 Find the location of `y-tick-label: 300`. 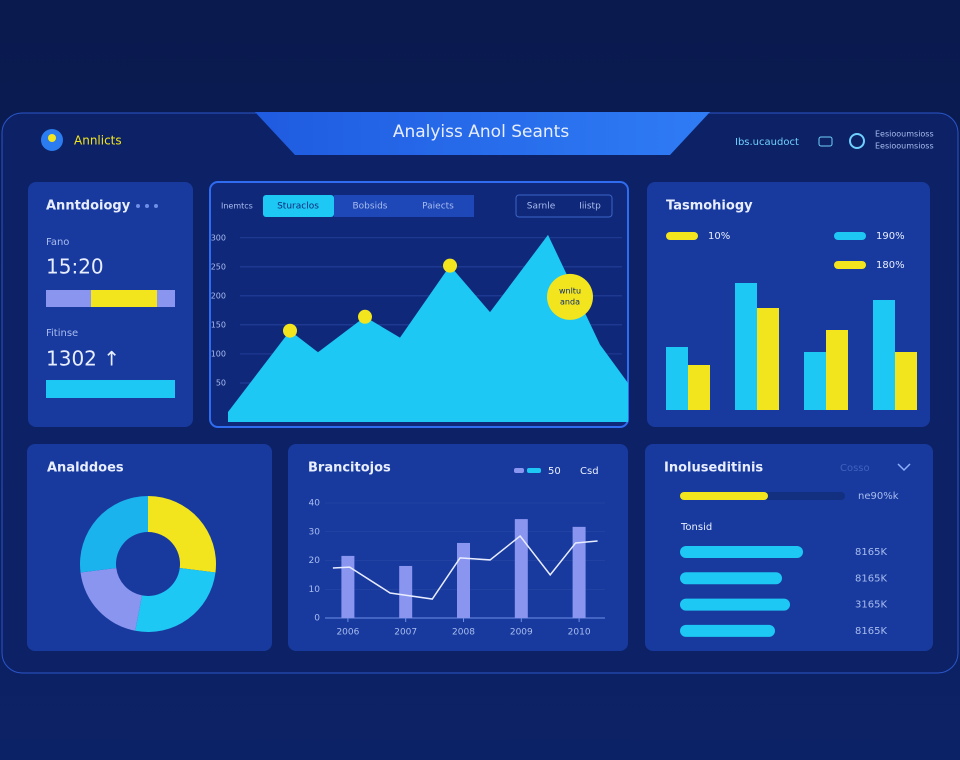

y-tick-label: 300 is located at coordinates (218, 237).